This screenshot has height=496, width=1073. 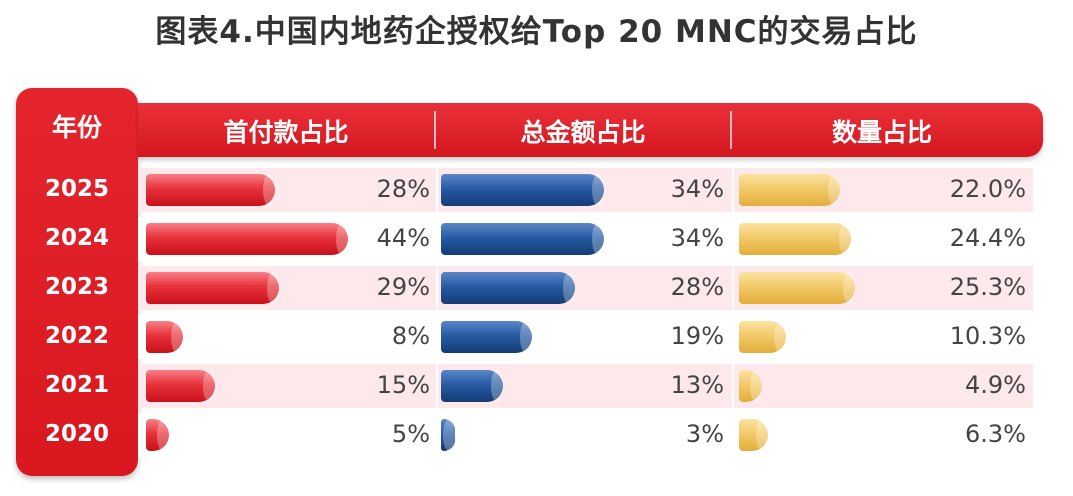 What do you see at coordinates (508, 288) in the screenshot?
I see `bar-1-2023` at bounding box center [508, 288].